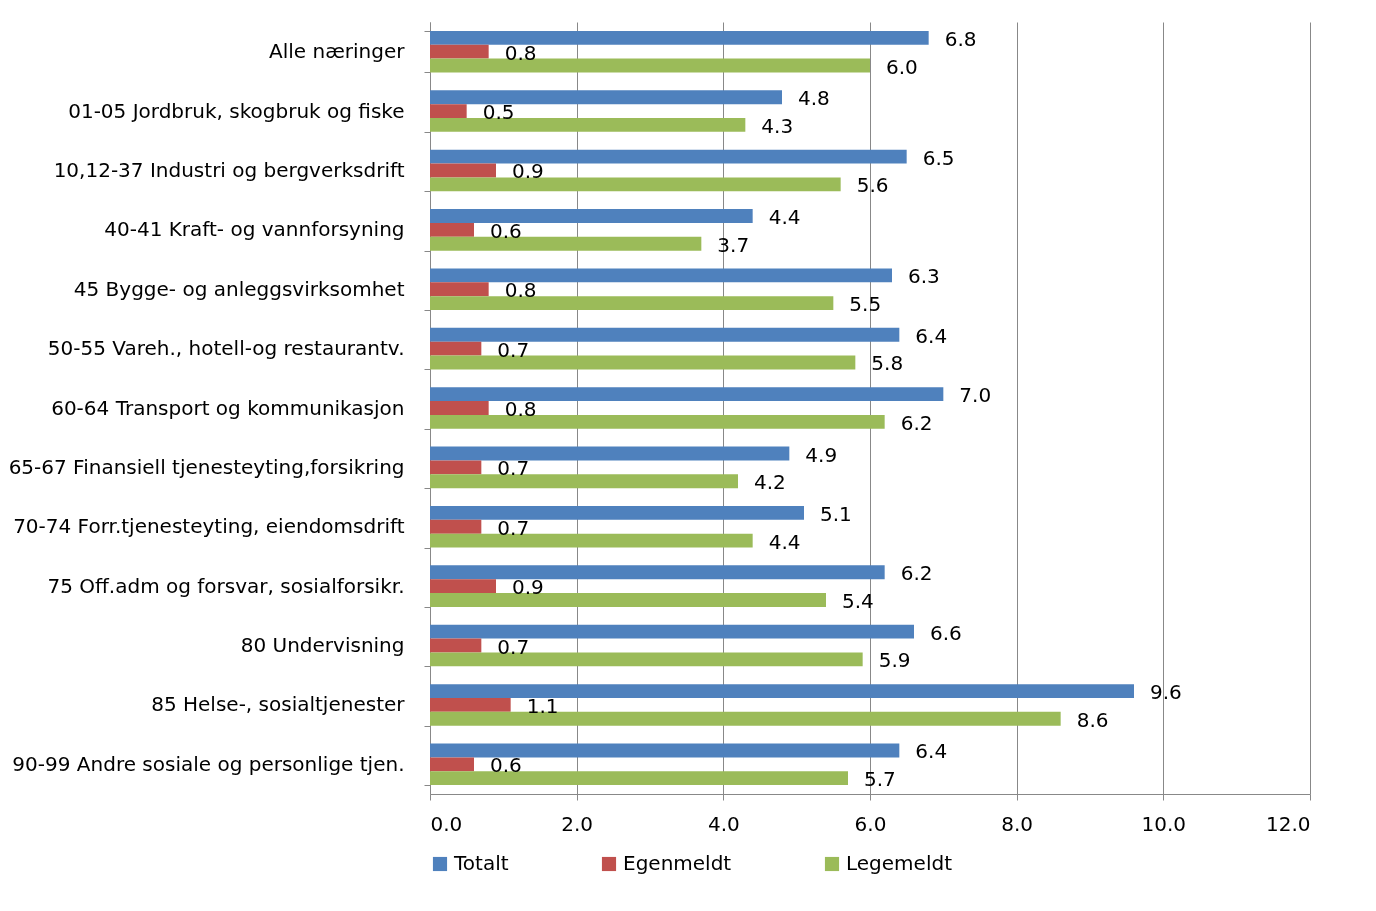  What do you see at coordinates (1166, 692) in the screenshot?
I see `data-label: 9.6` at bounding box center [1166, 692].